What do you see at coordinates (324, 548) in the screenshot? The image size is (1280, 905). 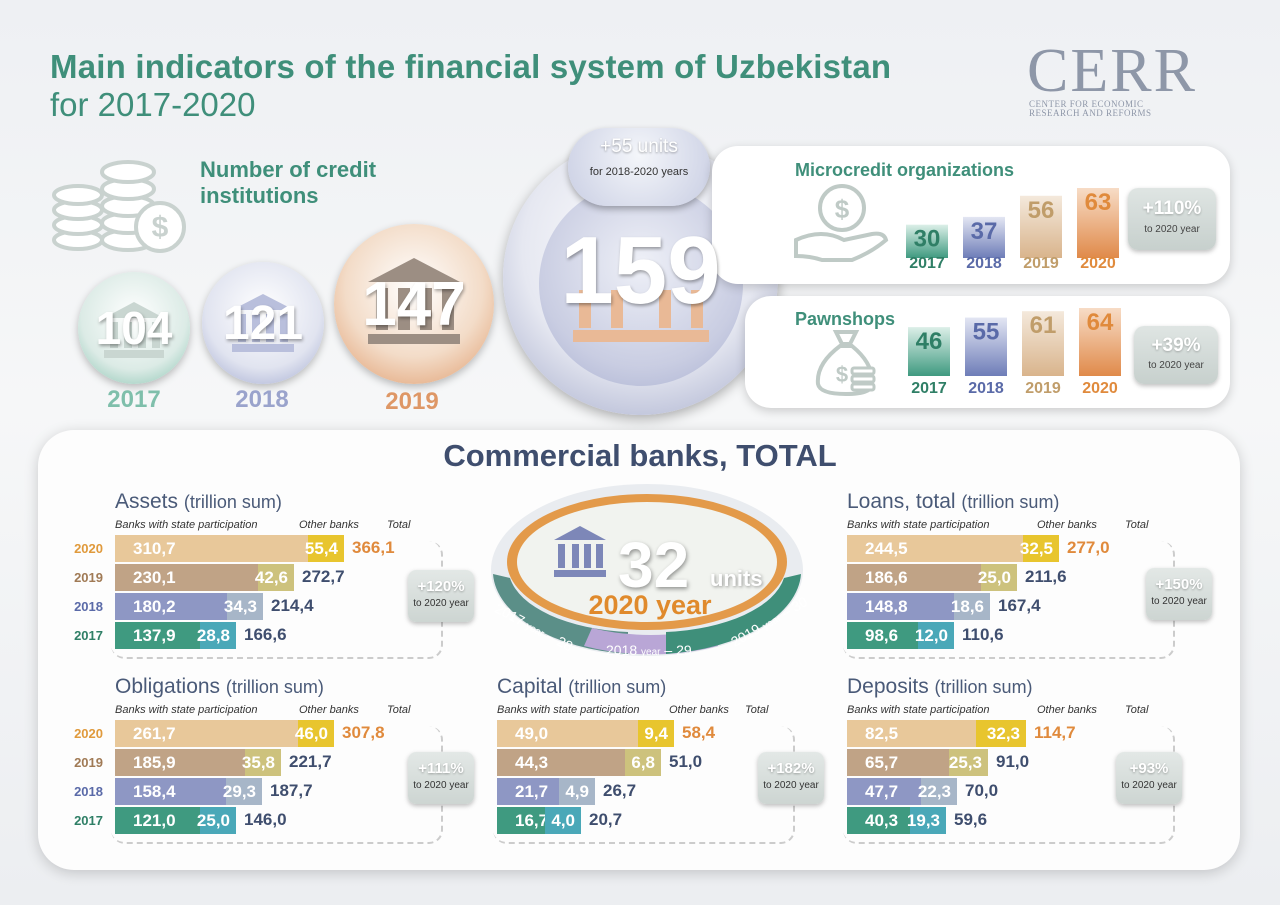 I see `bar-other: 55,4` at bounding box center [324, 548].